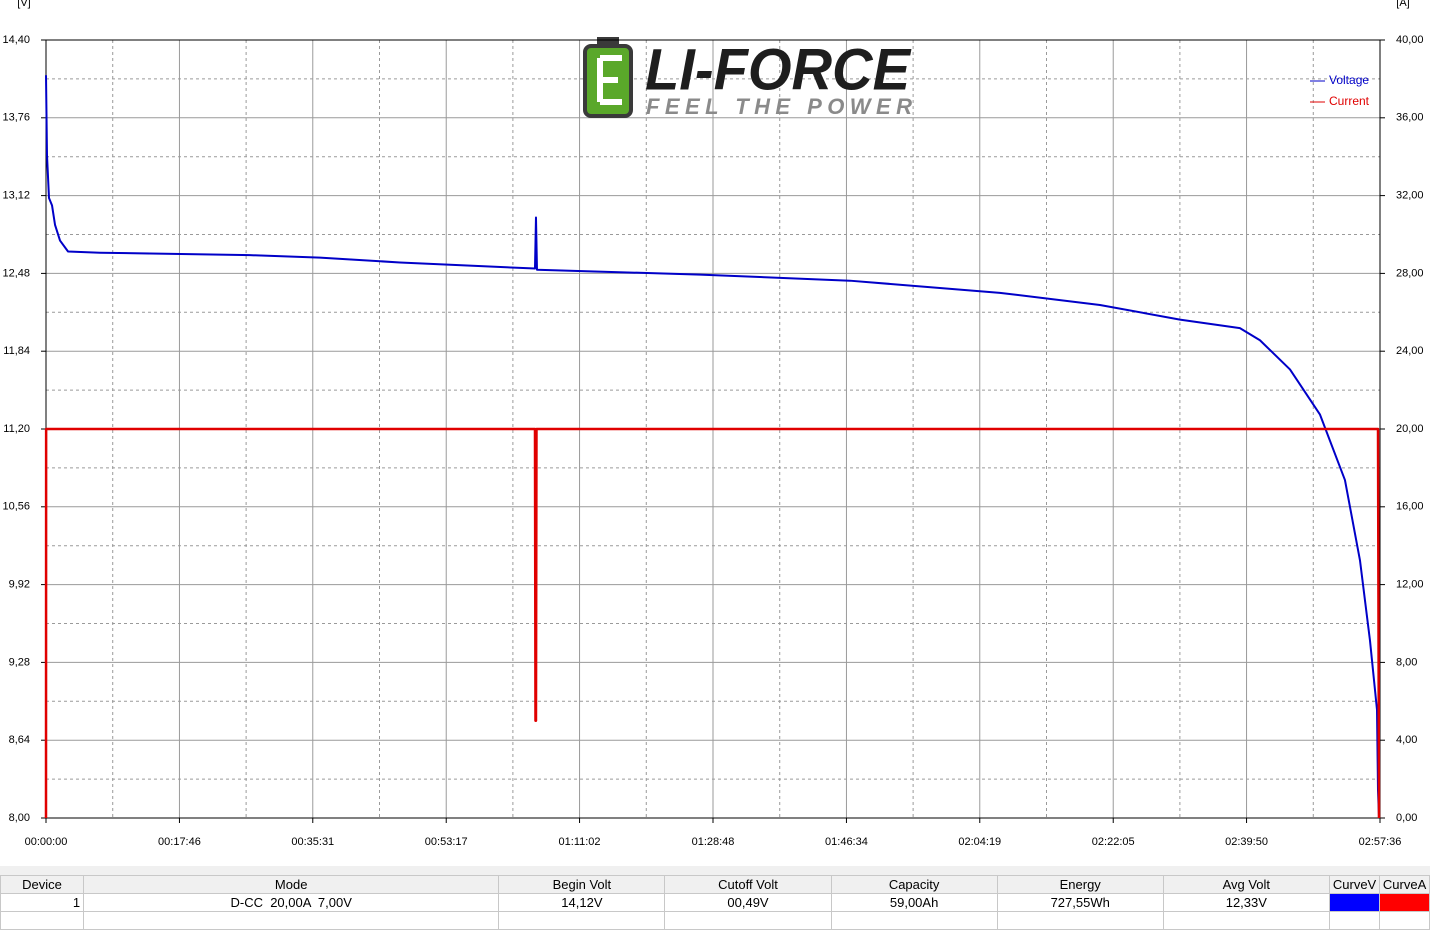 The image size is (1430, 931). I want to click on legend-label: Current, so click(1349, 101).